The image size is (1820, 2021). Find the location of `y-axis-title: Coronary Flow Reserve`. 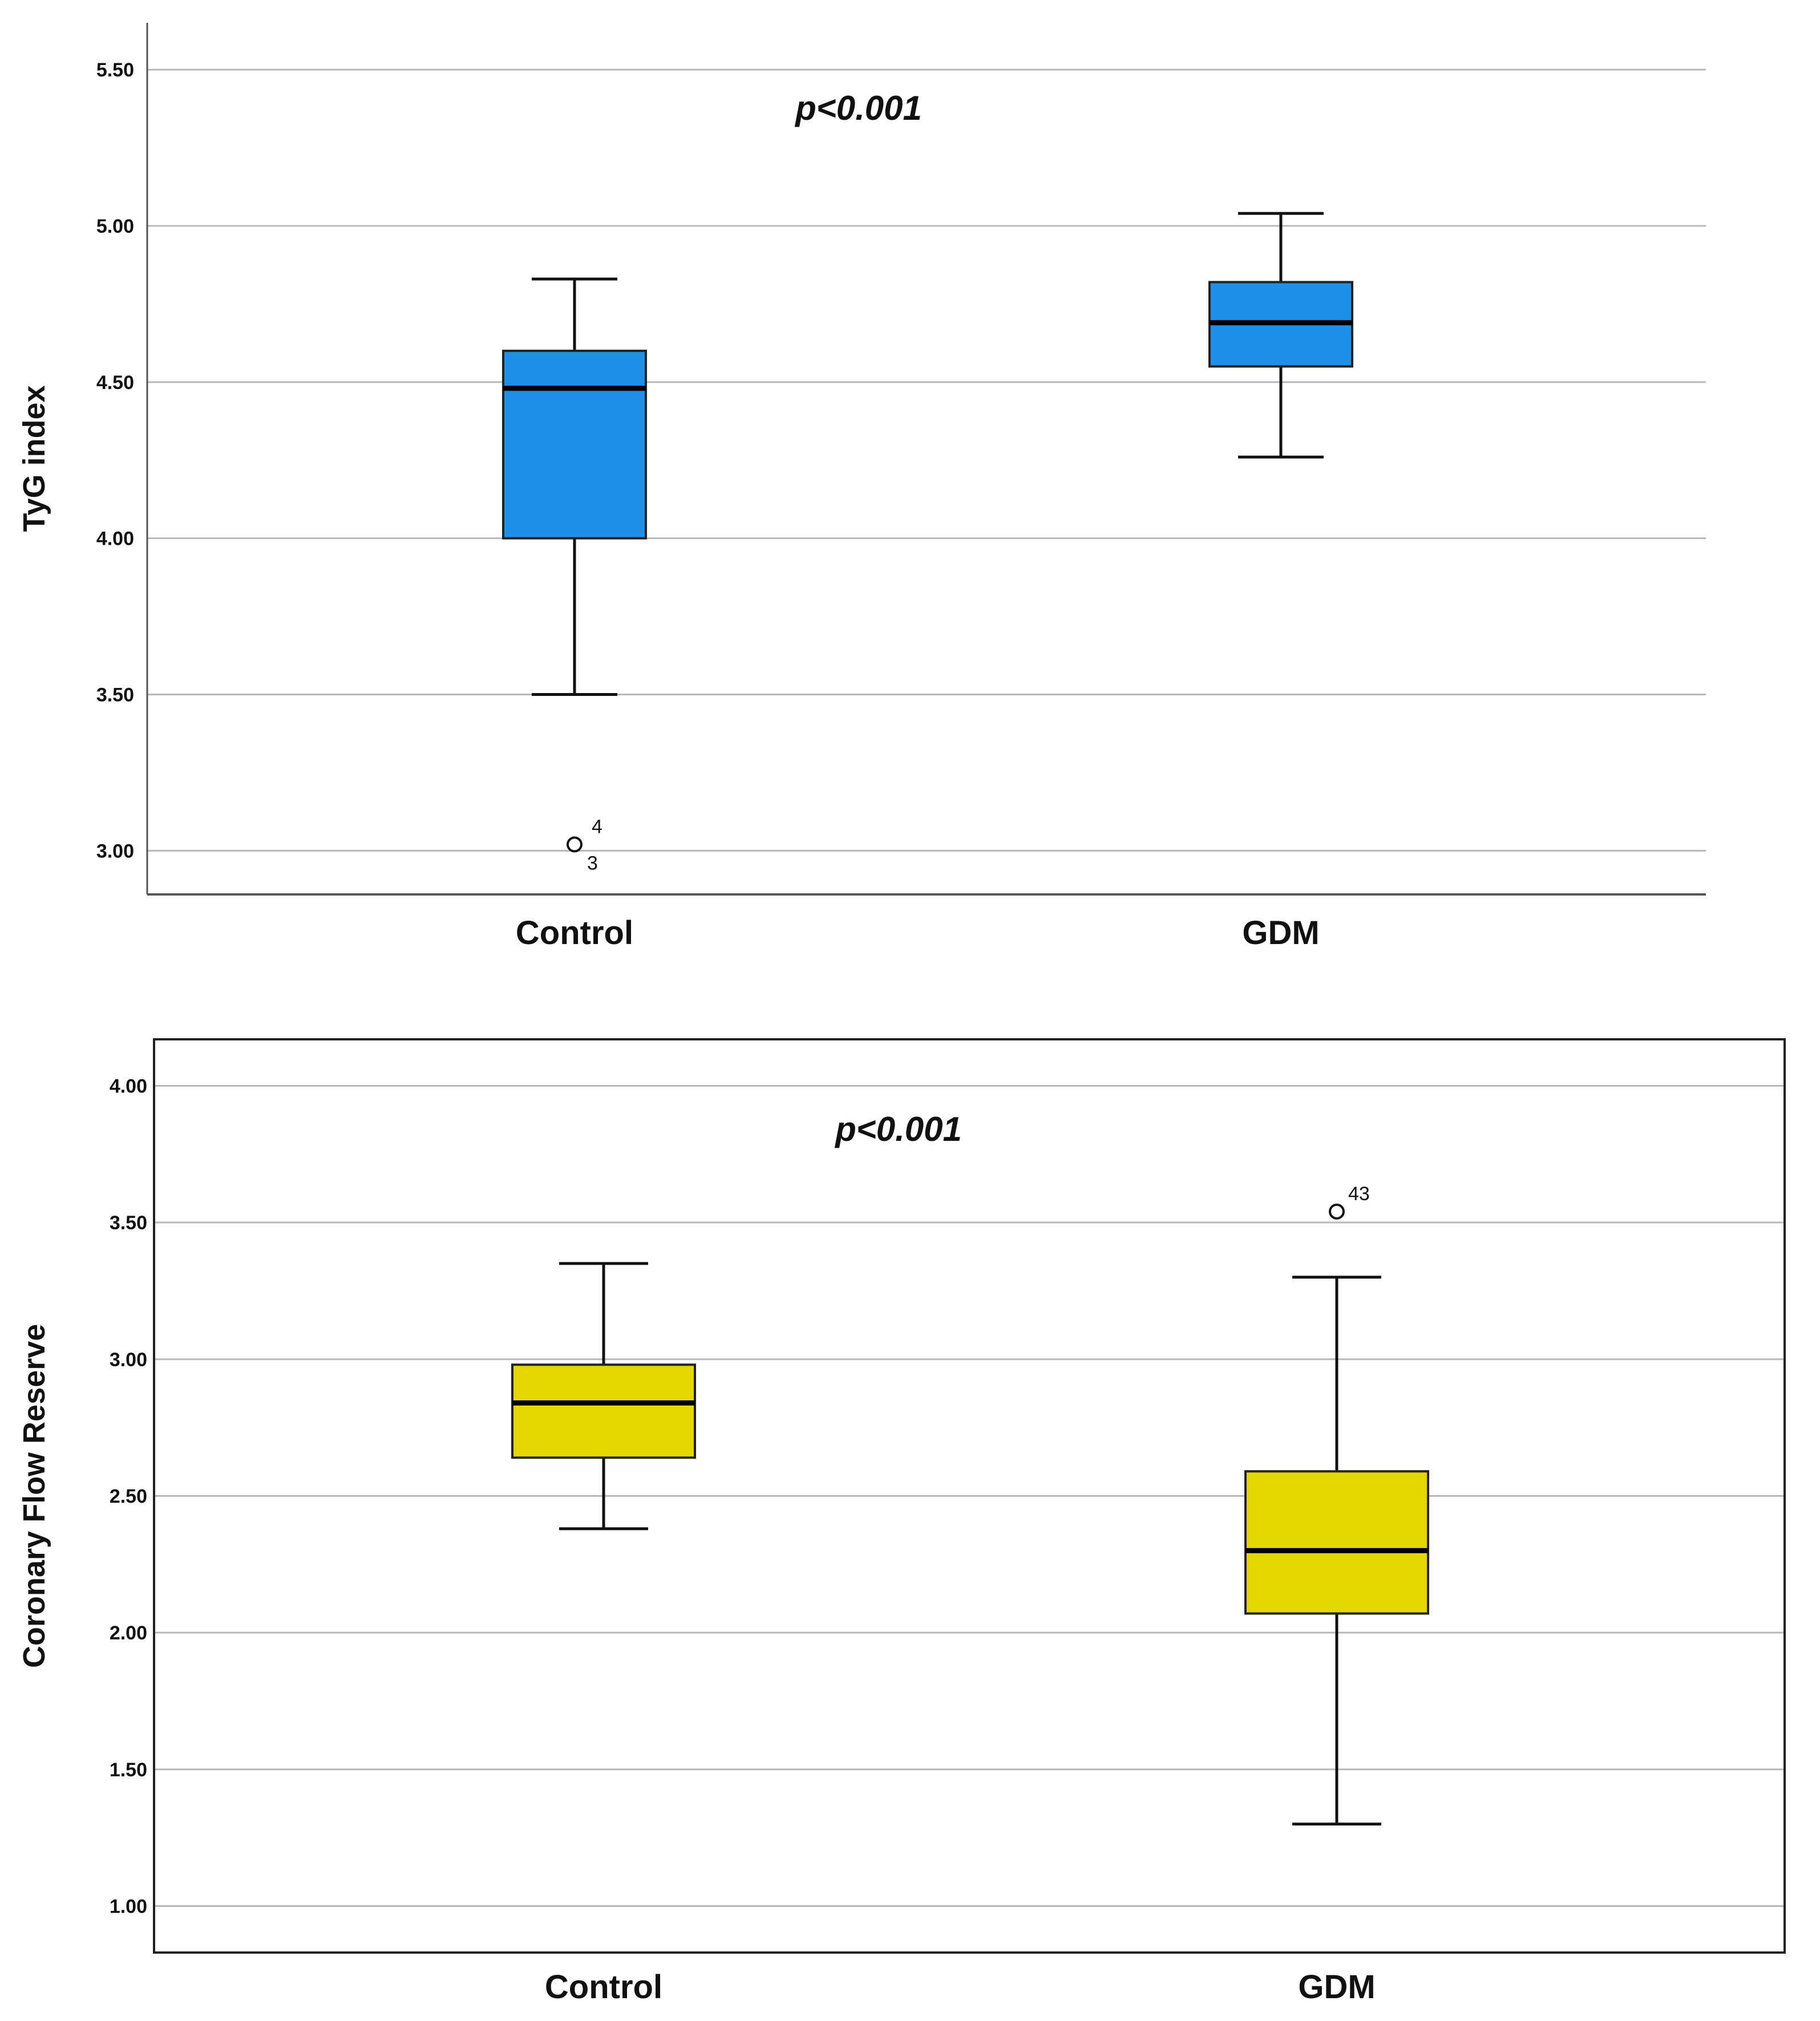

y-axis-title: Coronary Flow Reserve is located at coordinates (34, 1496).